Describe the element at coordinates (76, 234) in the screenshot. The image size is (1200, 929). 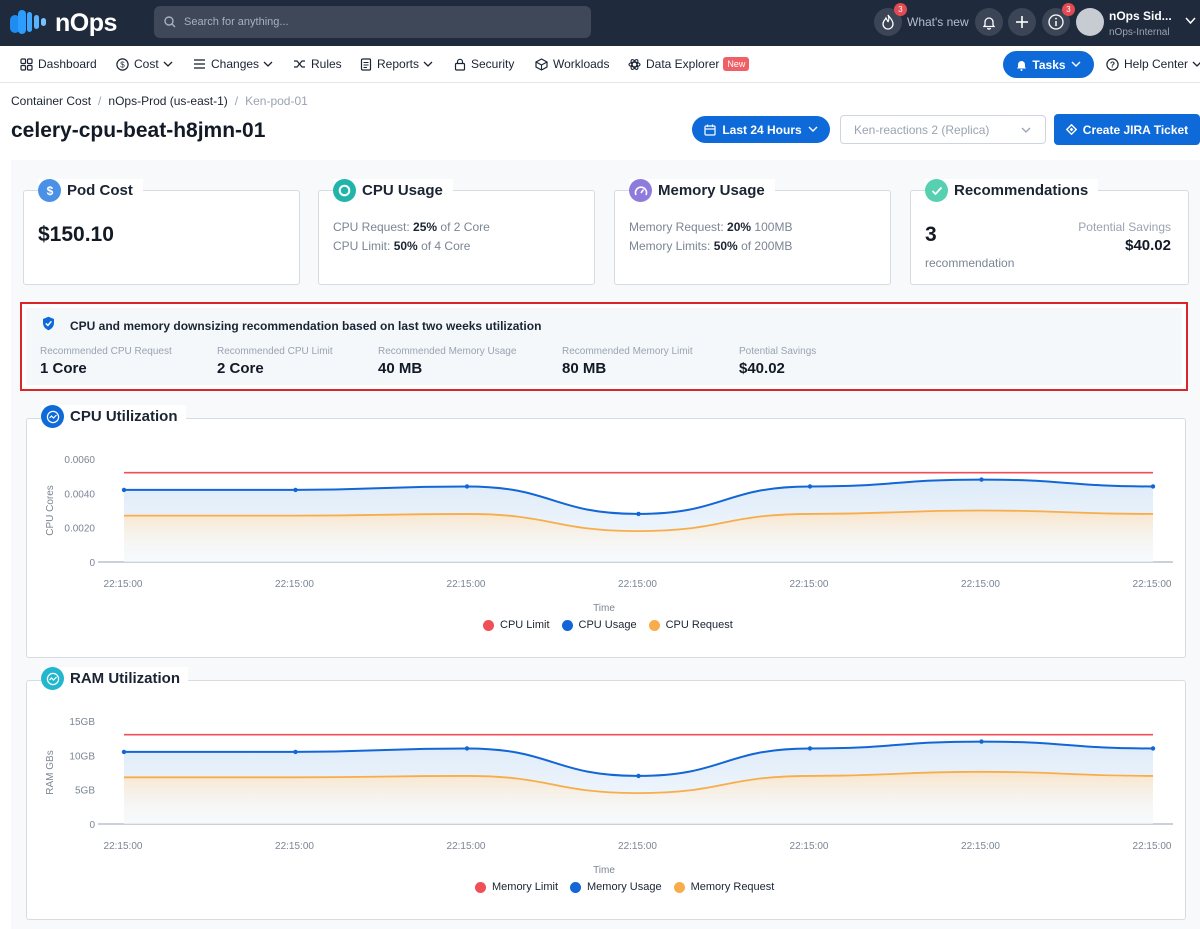
I see `pod-cost-value: $150.10` at that location.